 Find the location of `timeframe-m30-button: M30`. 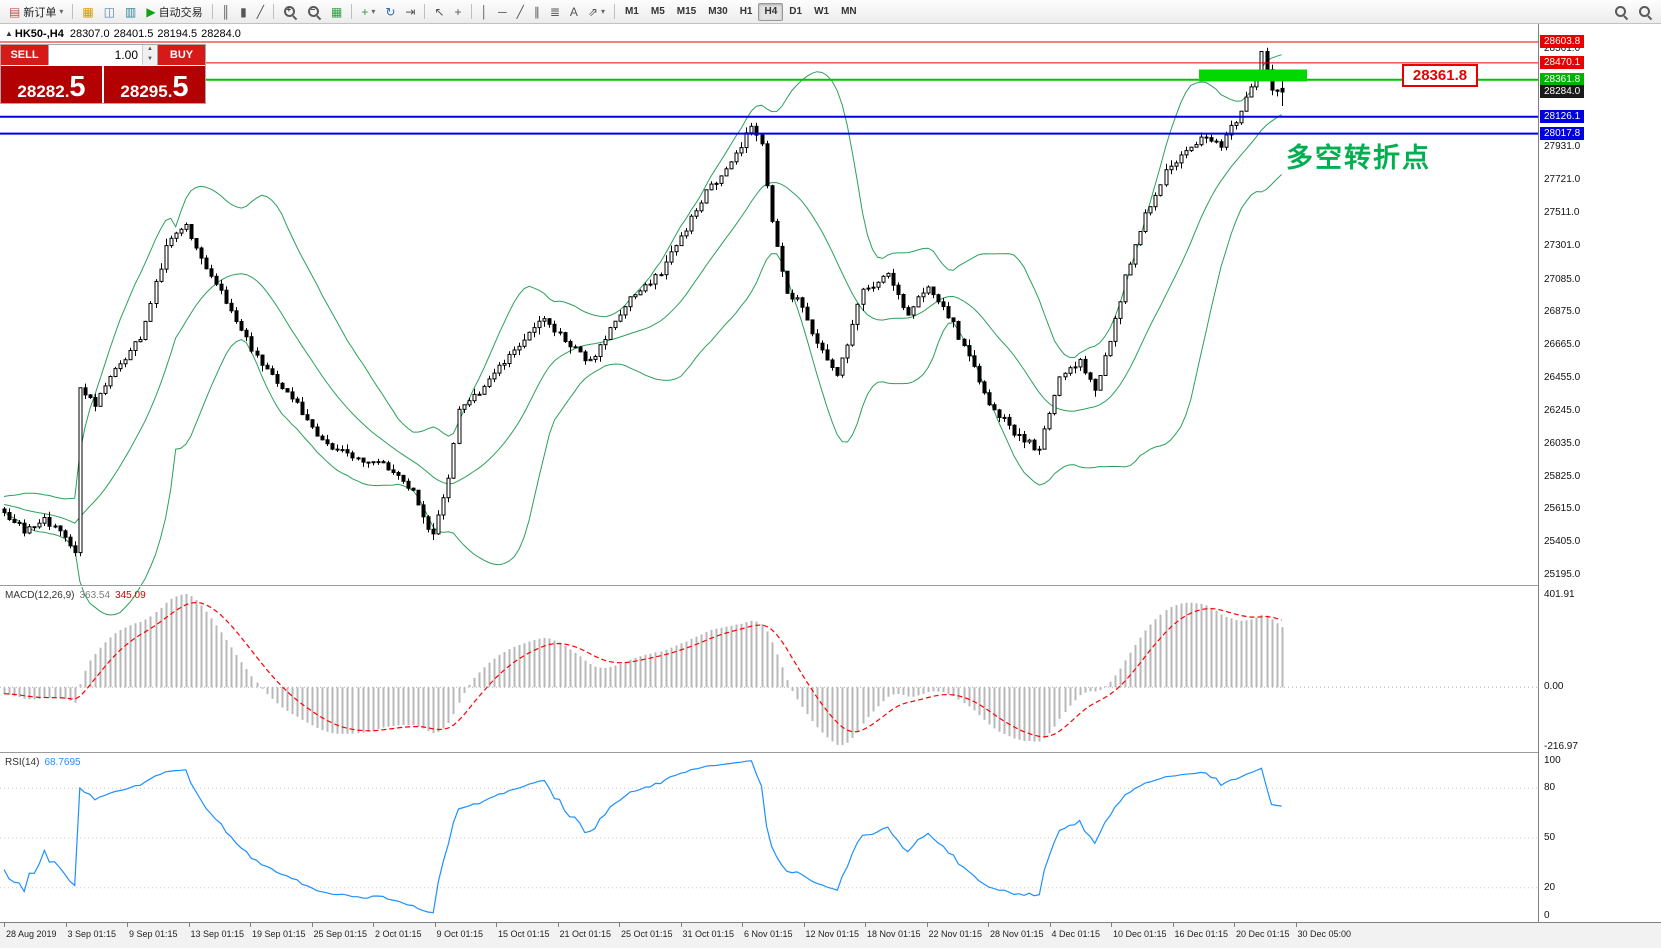

timeframe-m30-button: M30 is located at coordinates (718, 11).